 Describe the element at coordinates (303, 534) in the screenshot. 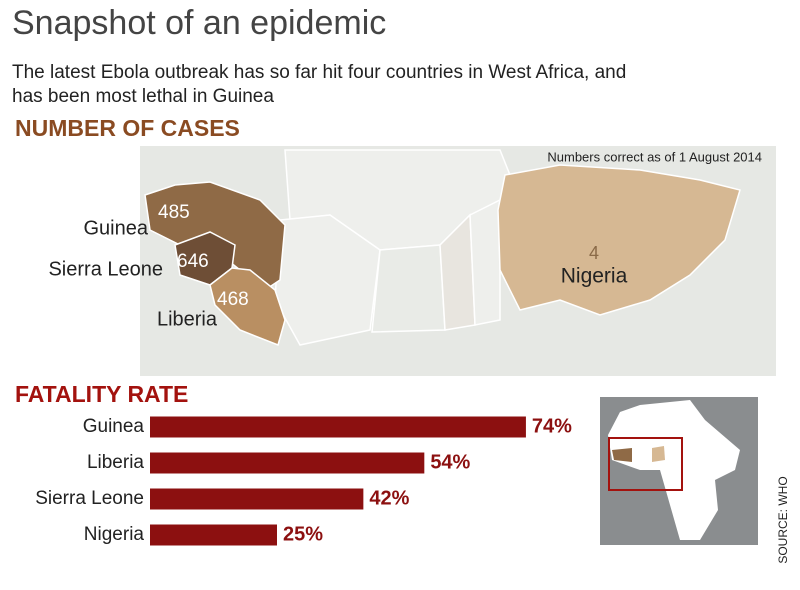

I see `value-label: 25%` at that location.